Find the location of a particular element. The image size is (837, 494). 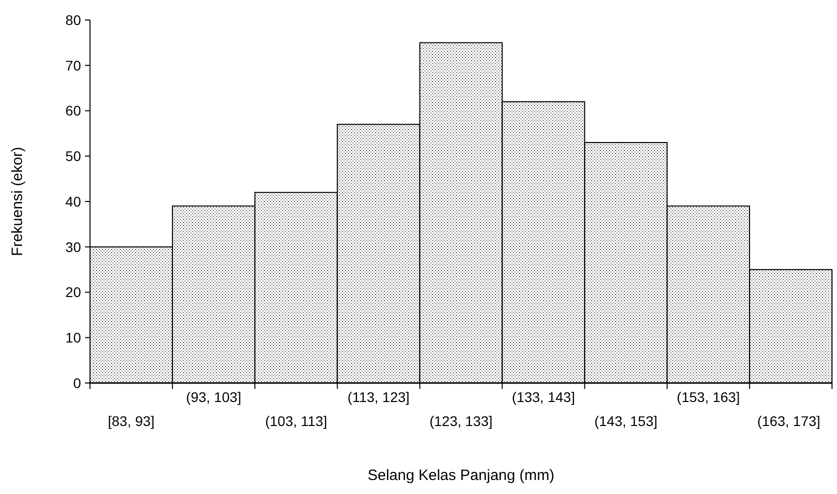

y-tick-label: 30 is located at coordinates (73, 246).